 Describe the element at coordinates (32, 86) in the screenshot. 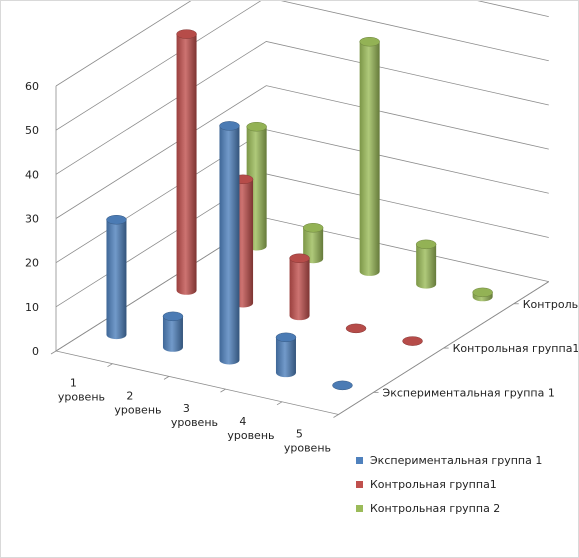

I see `y-tick-label: 60` at that location.